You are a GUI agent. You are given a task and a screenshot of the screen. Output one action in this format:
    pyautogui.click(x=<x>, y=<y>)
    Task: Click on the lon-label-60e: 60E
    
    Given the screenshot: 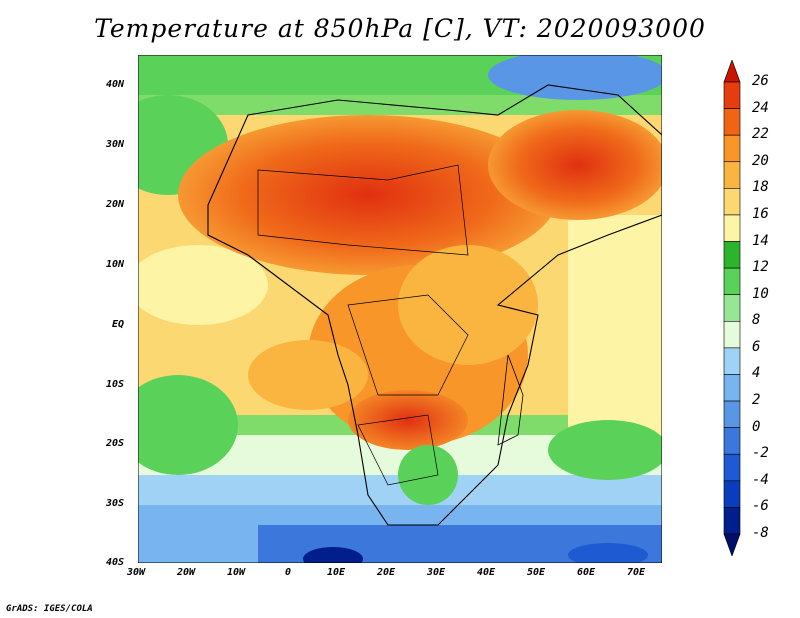 What is the action you would take?
    pyautogui.click(x=586, y=572)
    